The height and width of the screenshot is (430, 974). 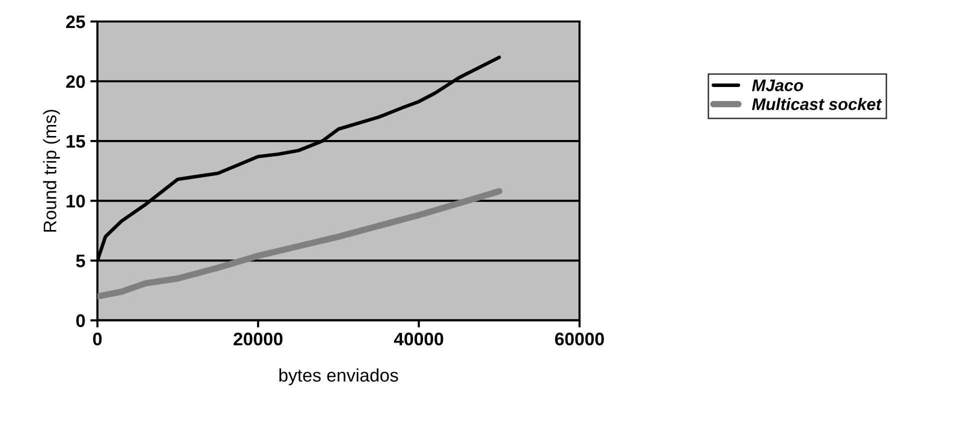 What do you see at coordinates (81, 261) in the screenshot?
I see `y-tick-label: 5` at bounding box center [81, 261].